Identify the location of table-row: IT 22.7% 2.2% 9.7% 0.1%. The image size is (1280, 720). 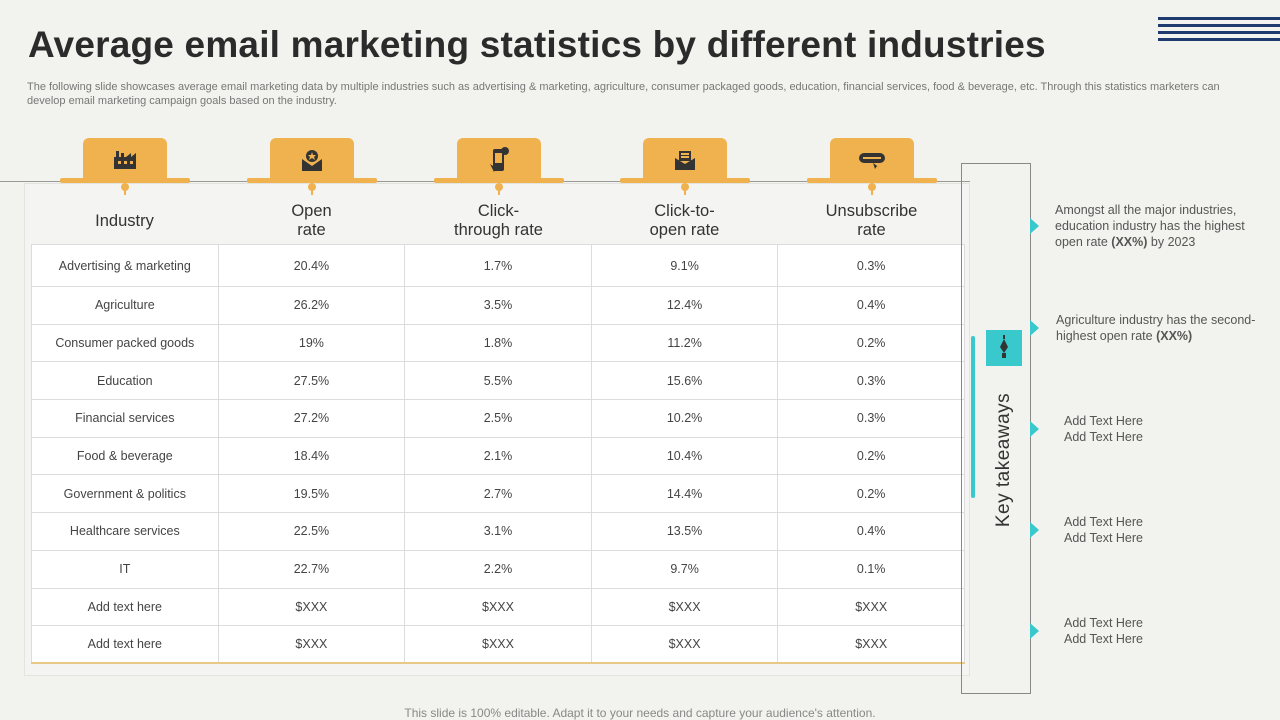
(498, 569).